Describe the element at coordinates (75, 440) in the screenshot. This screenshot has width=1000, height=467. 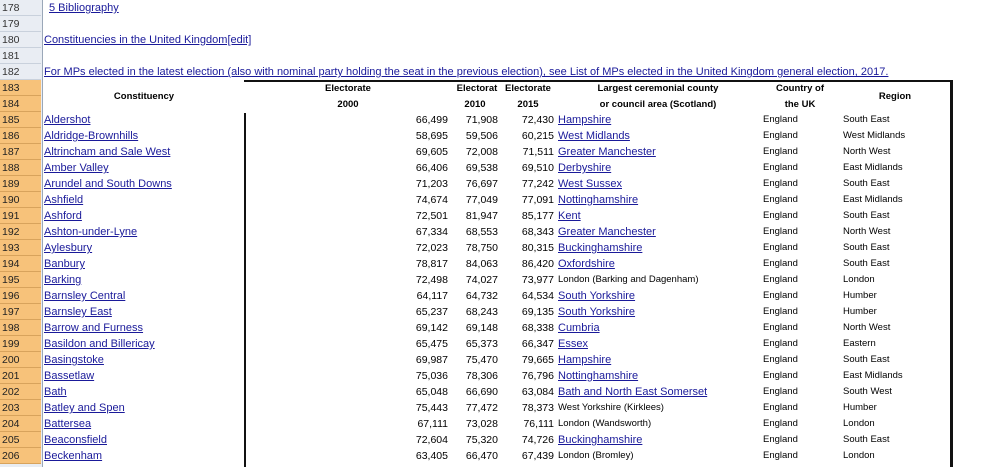
I see `constituency-link: Beaconsfield` at that location.